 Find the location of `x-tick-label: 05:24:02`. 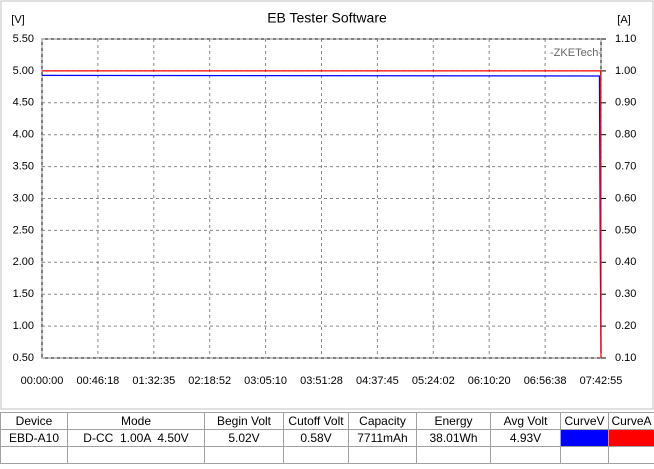

x-tick-label: 05:24:02 is located at coordinates (433, 381).